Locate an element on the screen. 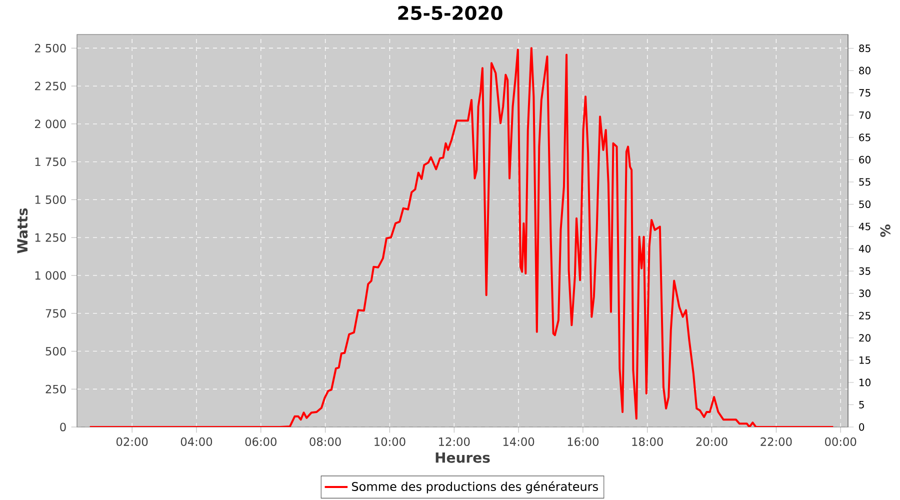 This screenshot has width=900, height=500. y2-tick-label: 70 is located at coordinates (864, 115).